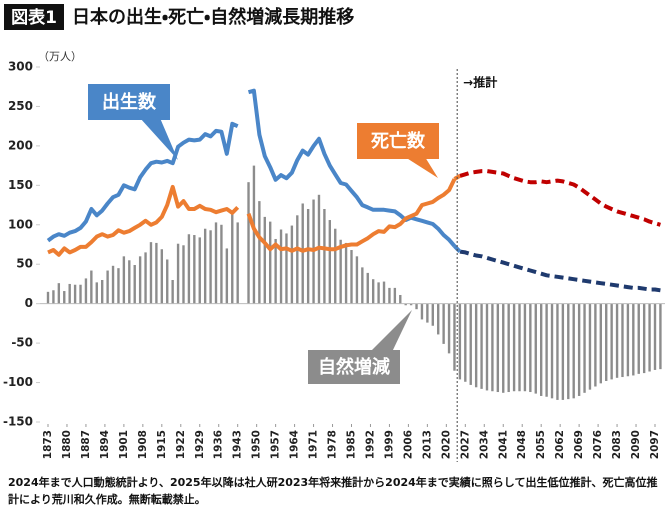 The image size is (670, 516). I want to click on figure-label-box, so click(34, 17).